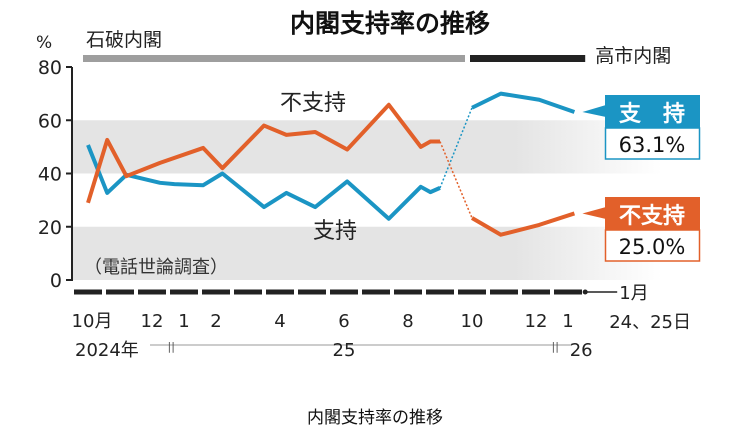  I want to click on series-label-disapproval: 不支持, so click(313, 103).